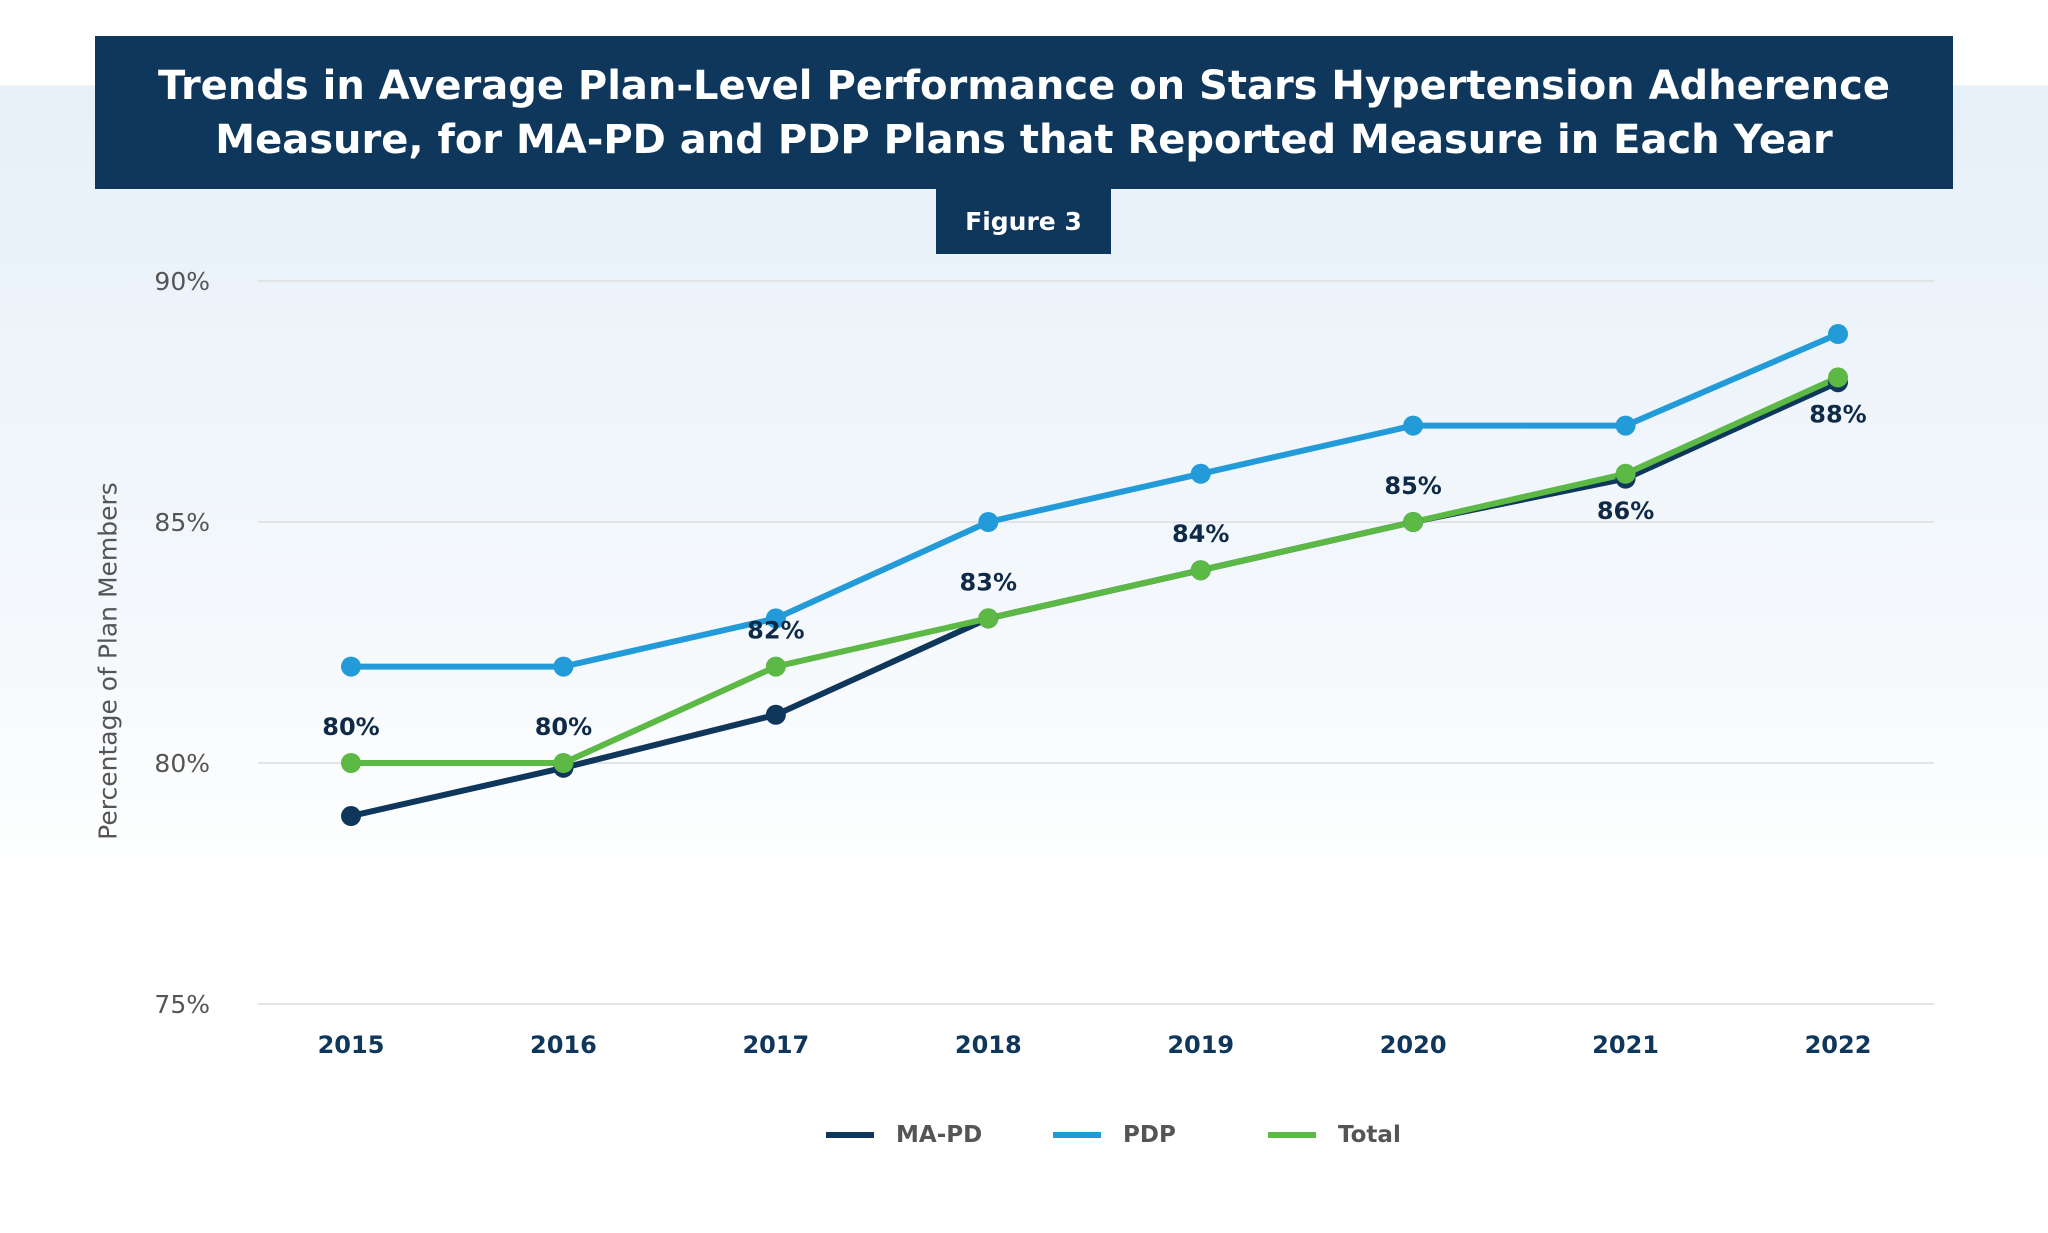 The height and width of the screenshot is (1233, 2048). What do you see at coordinates (775, 631) in the screenshot?
I see `data-label: 82%` at bounding box center [775, 631].